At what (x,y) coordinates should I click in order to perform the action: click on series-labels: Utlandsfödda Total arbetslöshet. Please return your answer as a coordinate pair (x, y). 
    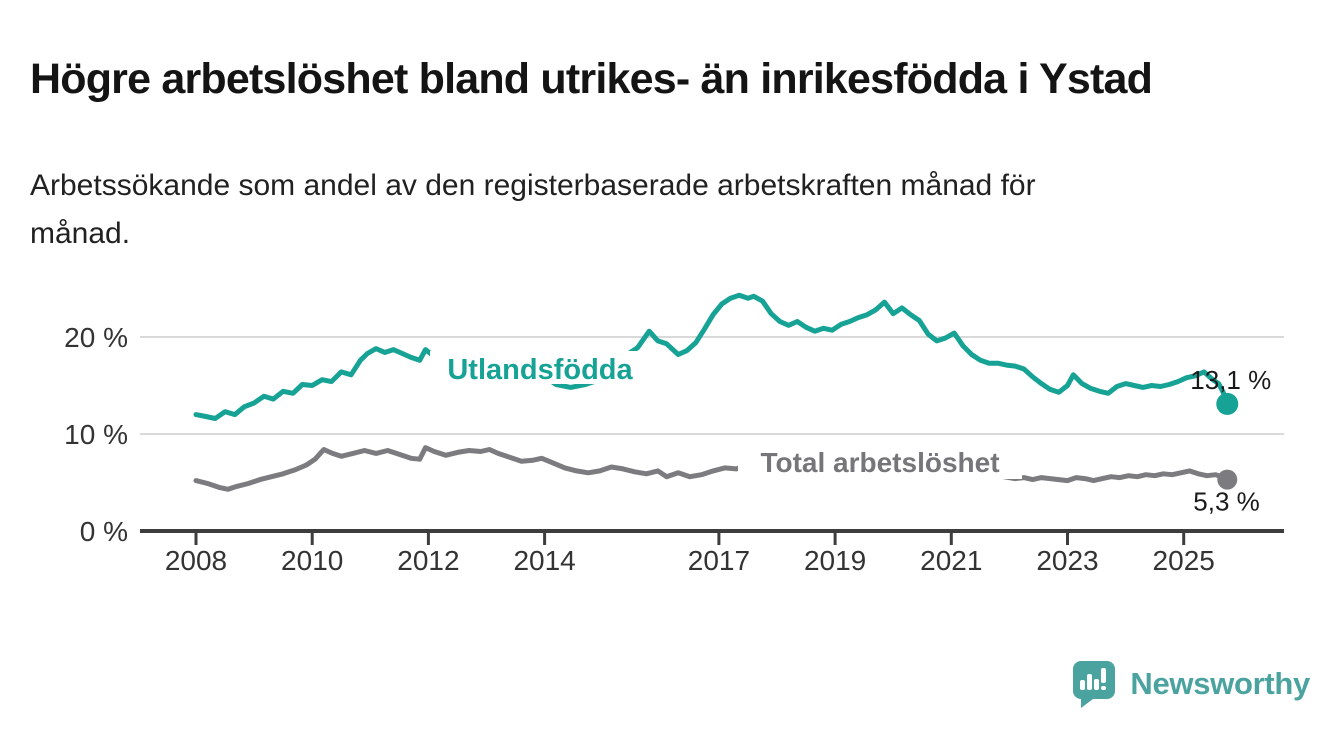
    Looking at the image, I should click on (726, 415).